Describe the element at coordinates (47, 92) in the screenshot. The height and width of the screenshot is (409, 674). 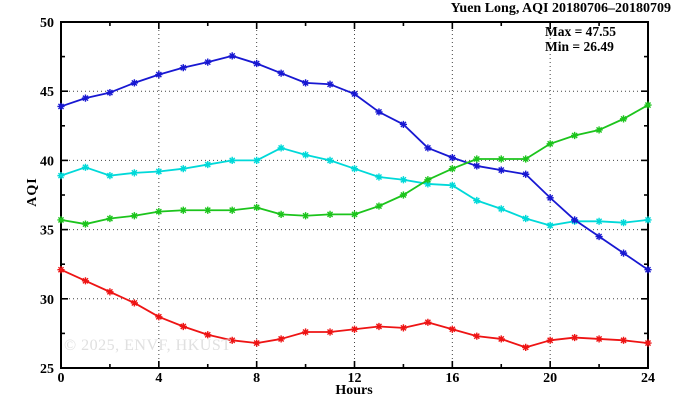
I see `y-tick-label: 45` at that location.